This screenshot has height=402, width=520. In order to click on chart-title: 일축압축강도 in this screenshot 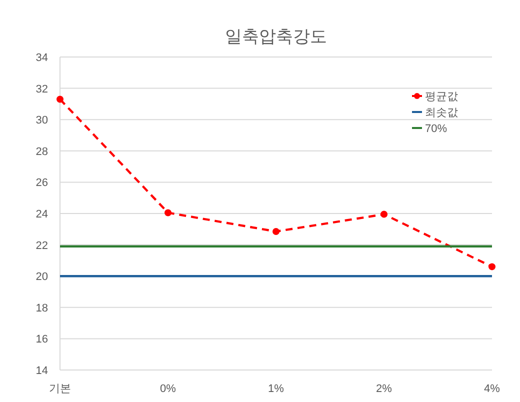, I will do `click(276, 36)`.